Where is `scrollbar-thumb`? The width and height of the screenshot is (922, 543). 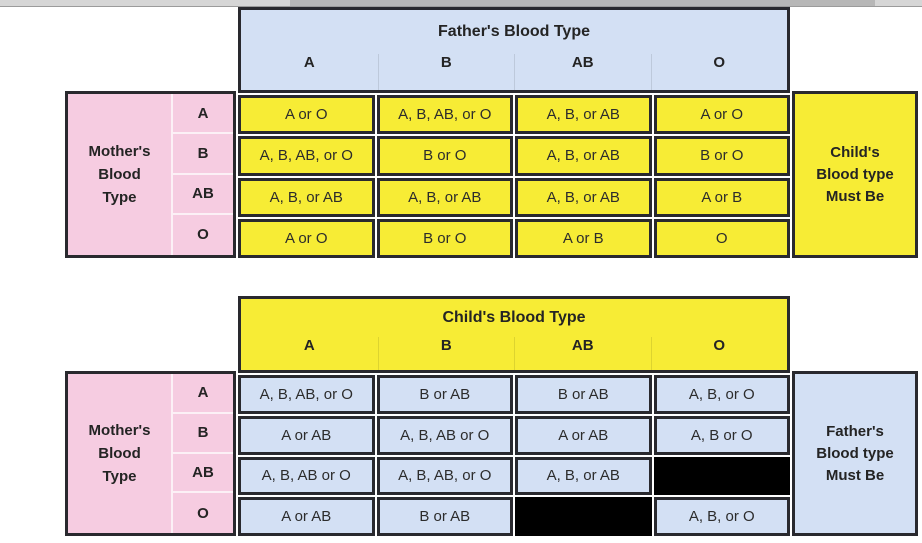
scrollbar-thumb is located at coordinates (582, 3).